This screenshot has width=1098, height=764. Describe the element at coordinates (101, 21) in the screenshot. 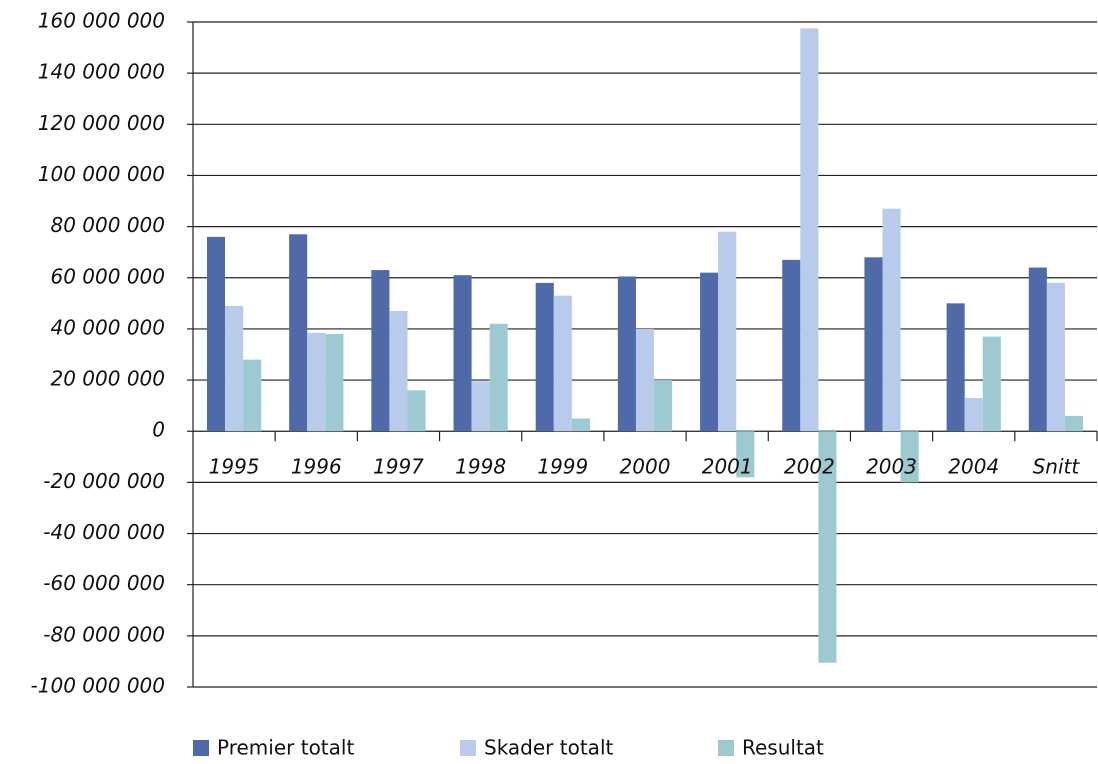

I see `y-tick-label: 160 000 000` at that location.